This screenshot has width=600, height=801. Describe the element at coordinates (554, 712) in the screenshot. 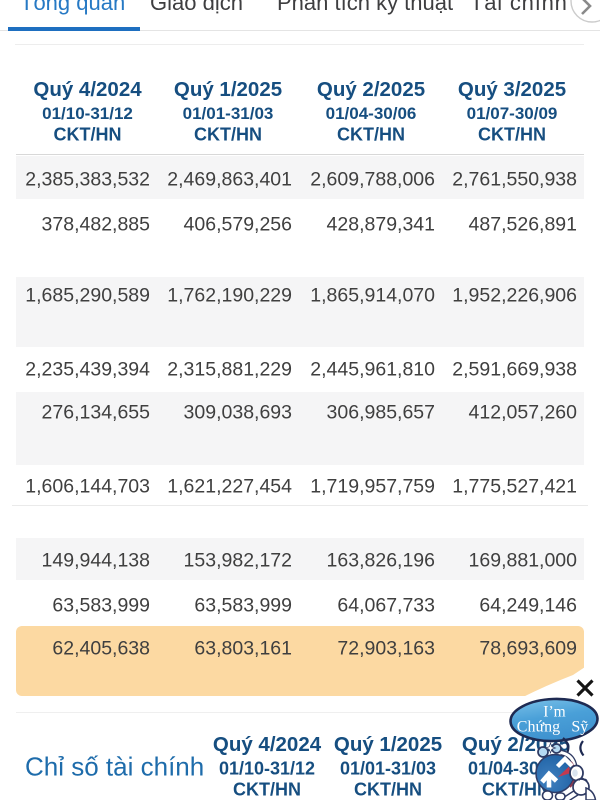

I see `svg-text: I’m` at that location.